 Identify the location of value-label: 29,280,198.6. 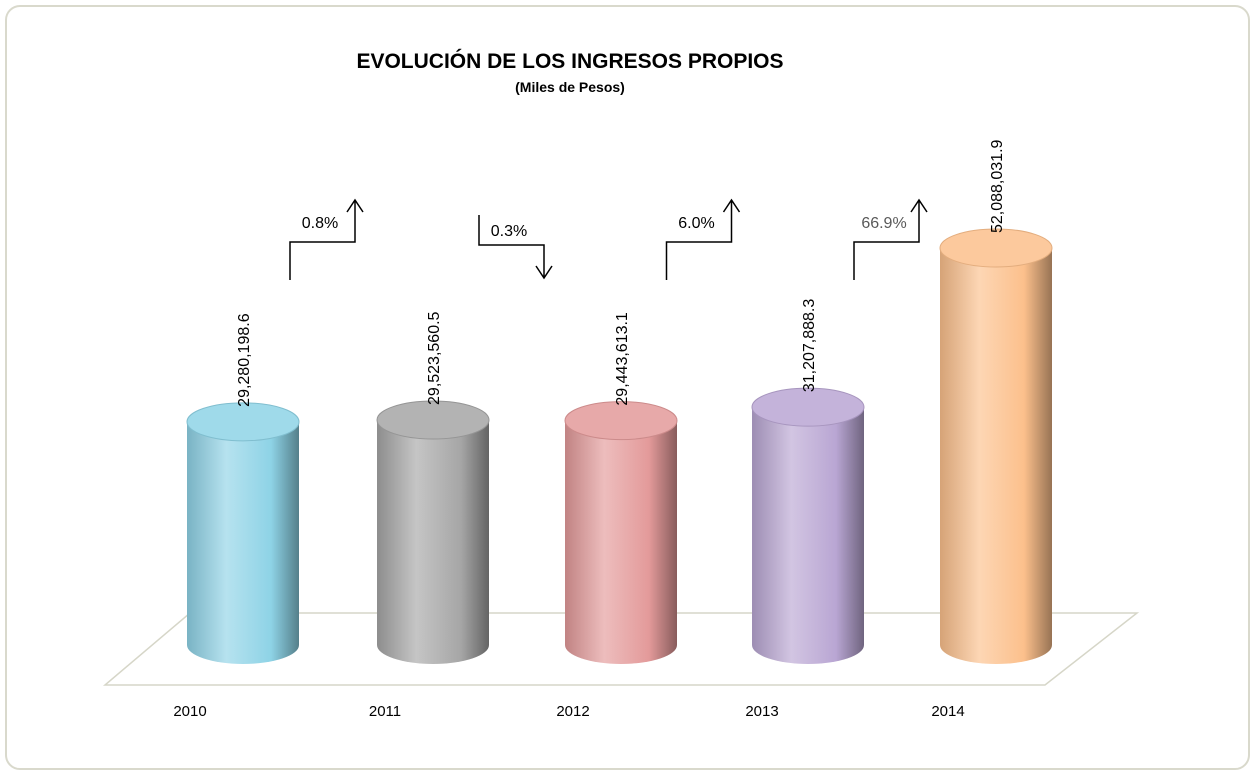
(244, 360).